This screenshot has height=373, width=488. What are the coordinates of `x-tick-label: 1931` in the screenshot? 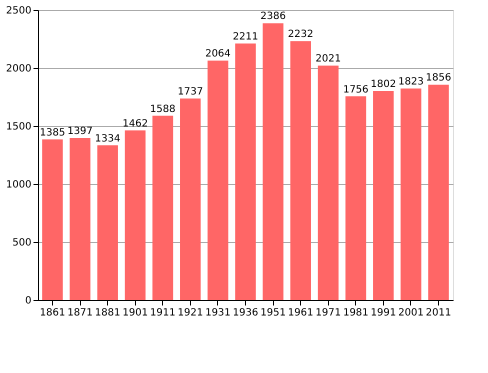 It's located at (218, 313).